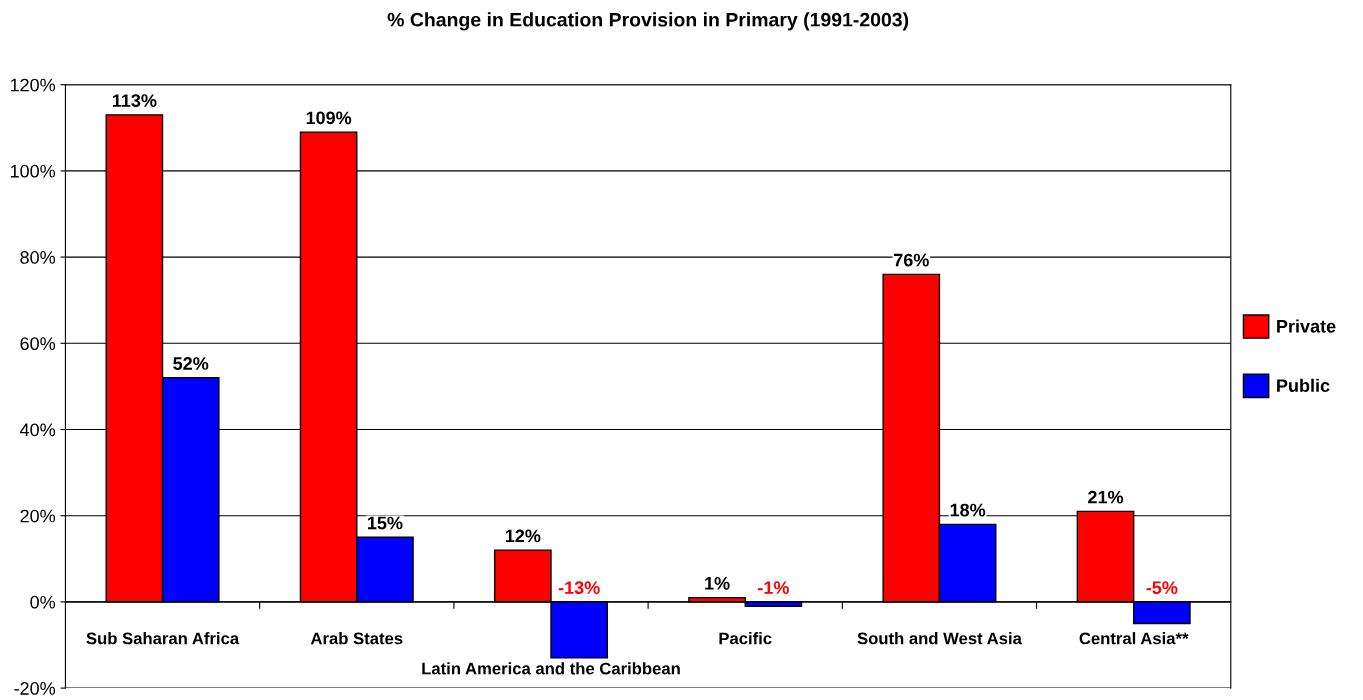 This screenshot has width=1363, height=700. What do you see at coordinates (38, 257) in the screenshot?
I see `y-tick-label: 80%` at bounding box center [38, 257].